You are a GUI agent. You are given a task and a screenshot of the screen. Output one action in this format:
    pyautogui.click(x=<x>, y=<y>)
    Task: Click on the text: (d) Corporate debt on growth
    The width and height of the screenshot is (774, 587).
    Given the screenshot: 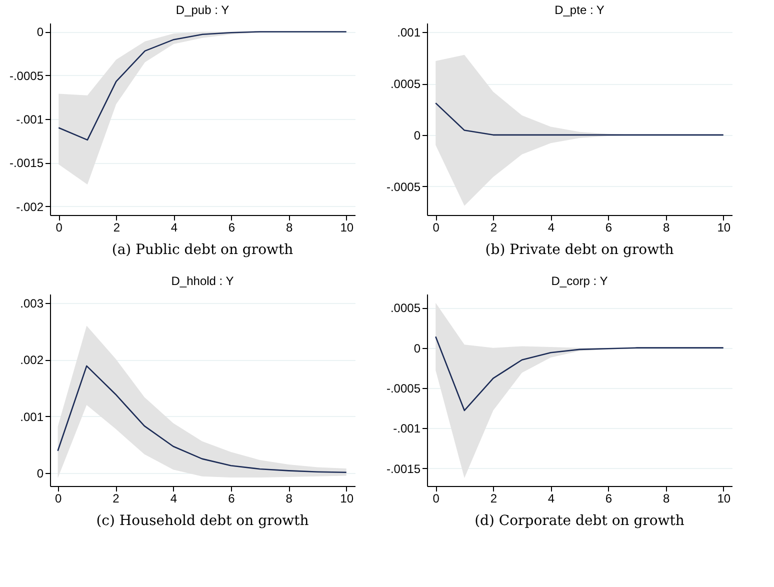 What is the action you would take?
    pyautogui.click(x=579, y=521)
    